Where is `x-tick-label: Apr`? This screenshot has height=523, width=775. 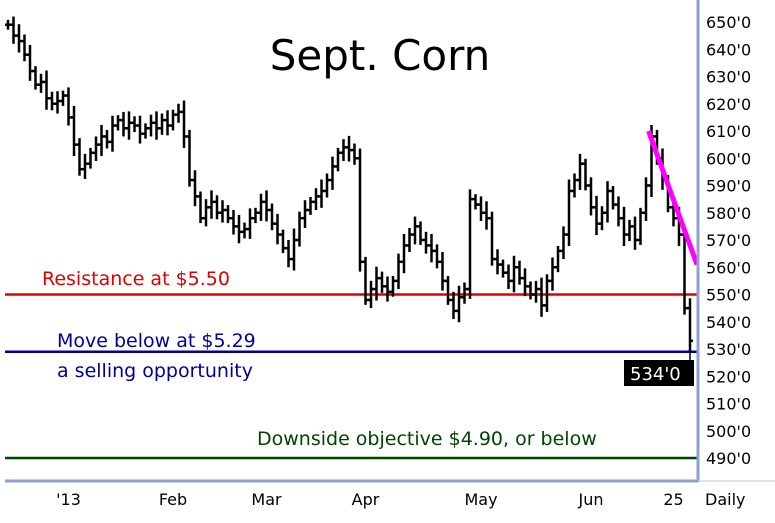 x-tick-label: Apr is located at coordinates (366, 499).